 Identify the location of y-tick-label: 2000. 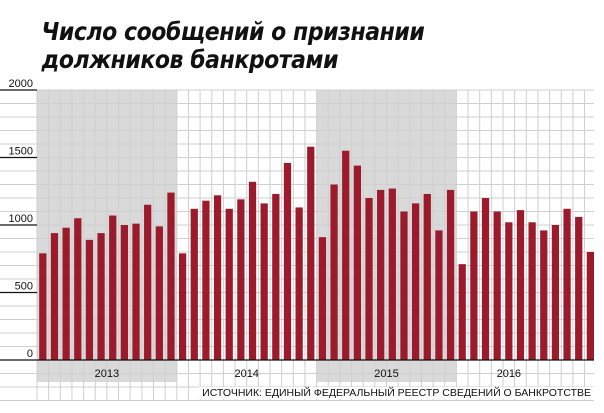
(21, 84).